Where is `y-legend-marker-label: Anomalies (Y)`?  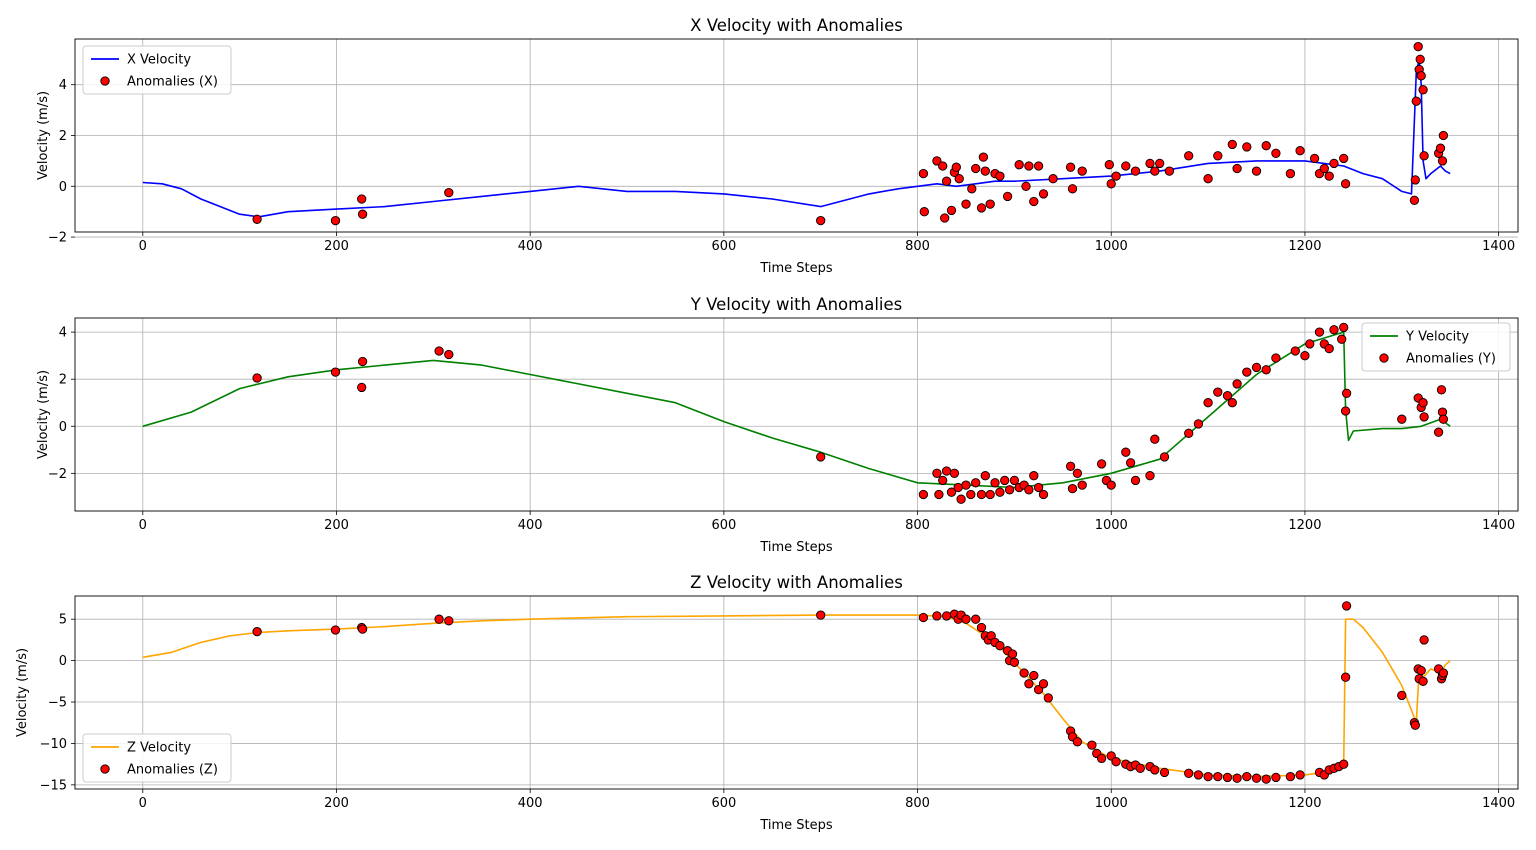 y-legend-marker-label: Anomalies (Y) is located at coordinates (1451, 359).